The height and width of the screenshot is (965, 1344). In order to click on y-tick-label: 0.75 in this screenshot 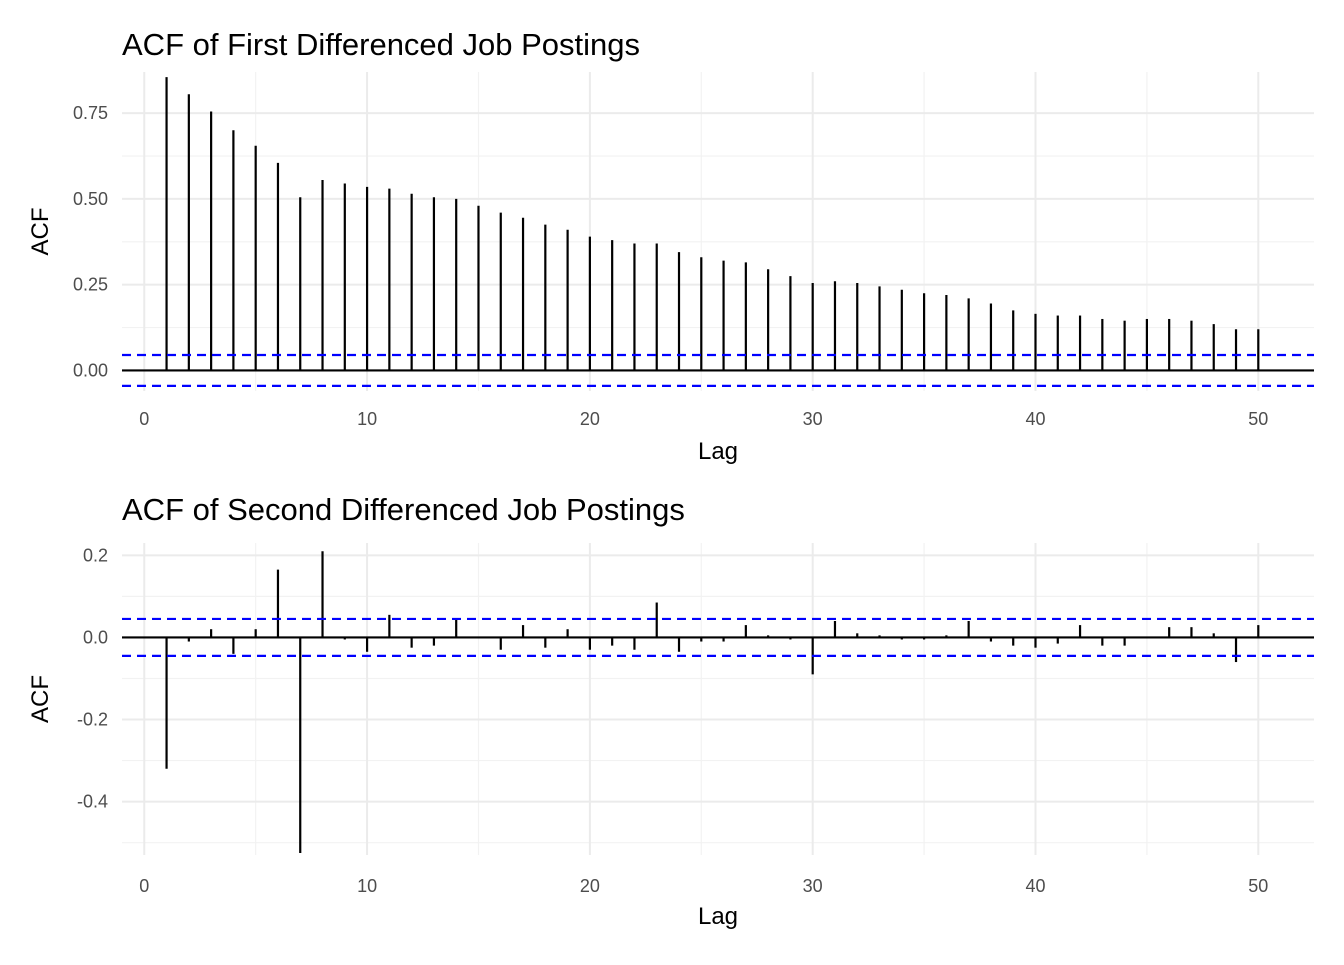, I will do `click(90, 113)`.